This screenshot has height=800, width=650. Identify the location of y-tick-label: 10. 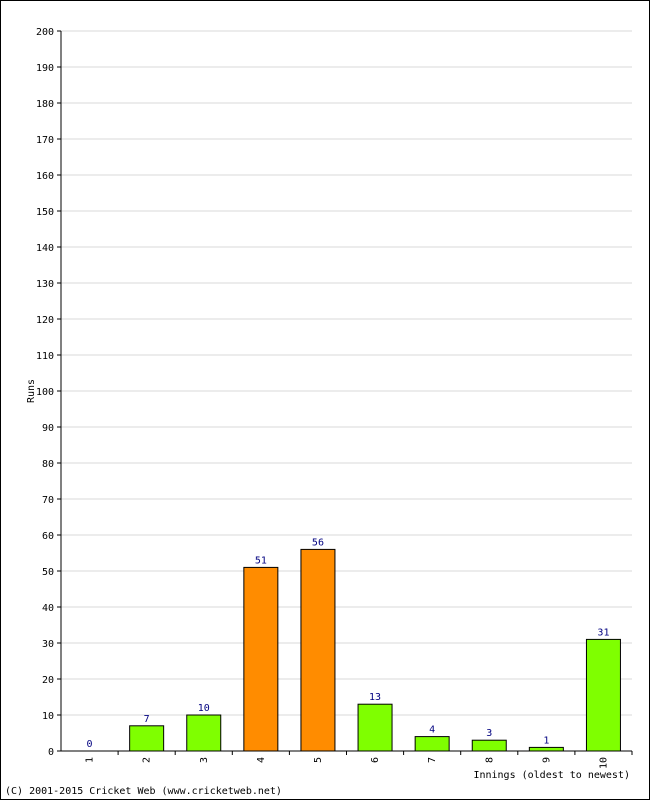
(48, 716).